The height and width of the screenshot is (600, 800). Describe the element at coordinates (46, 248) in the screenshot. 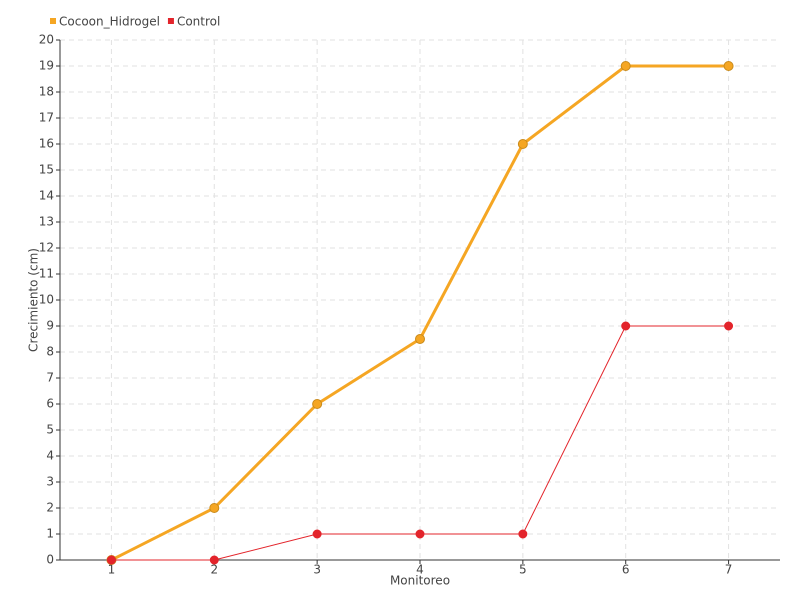

I see `y-tick-label: 12` at that location.